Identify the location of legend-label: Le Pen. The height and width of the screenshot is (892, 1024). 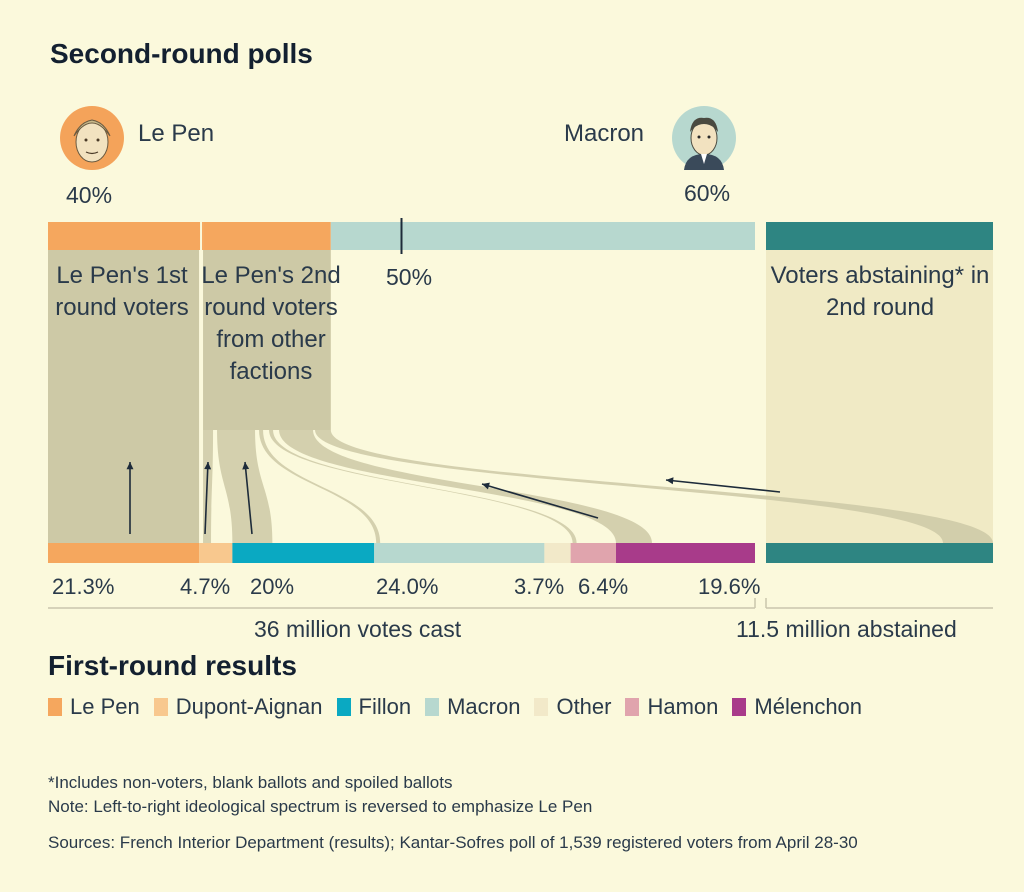
(105, 706).